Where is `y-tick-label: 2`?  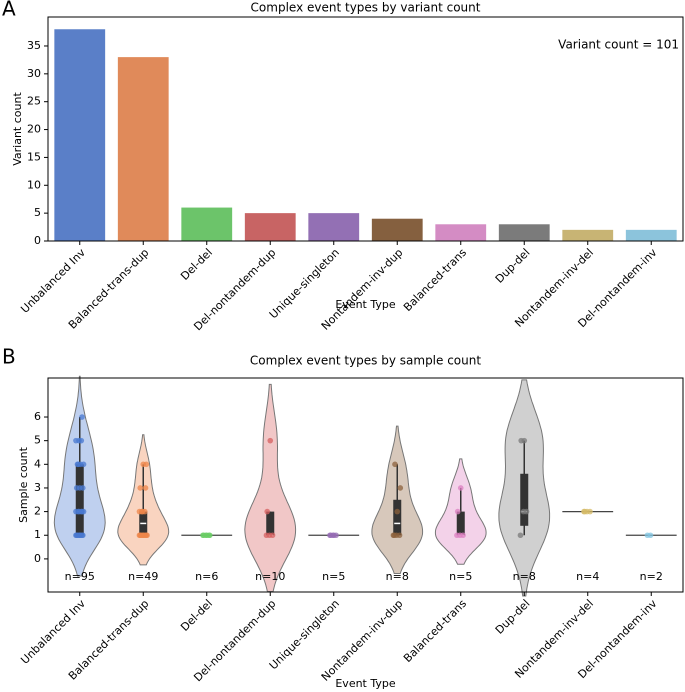
y-tick-label: 2 is located at coordinates (37, 511).